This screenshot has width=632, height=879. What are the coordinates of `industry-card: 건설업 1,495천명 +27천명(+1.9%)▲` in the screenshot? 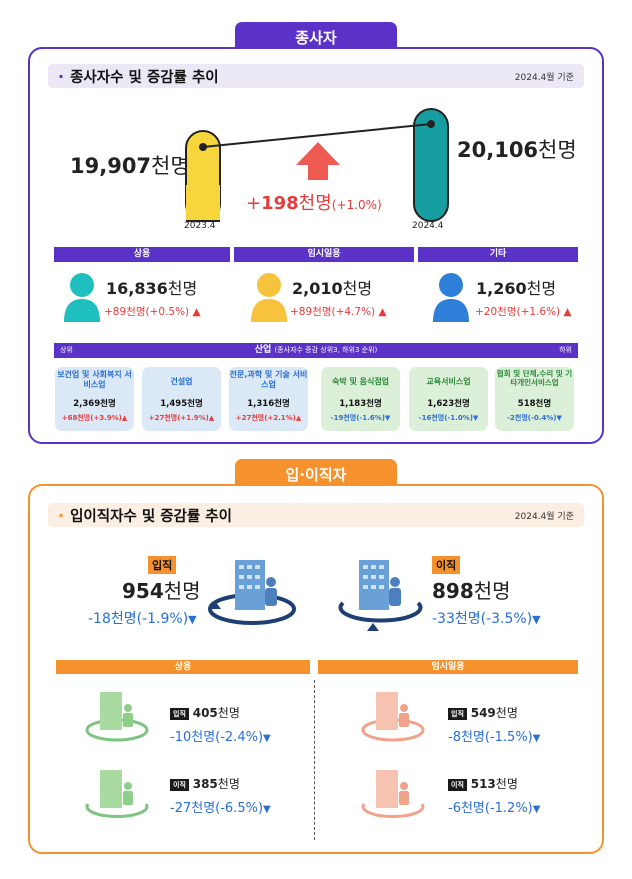 It's located at (181, 399).